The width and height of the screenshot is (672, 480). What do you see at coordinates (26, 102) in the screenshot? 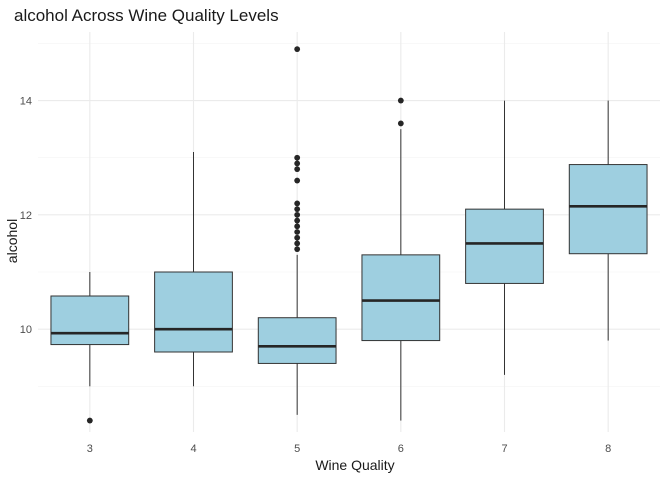
I see `y-tick-label: 14` at bounding box center [26, 102].